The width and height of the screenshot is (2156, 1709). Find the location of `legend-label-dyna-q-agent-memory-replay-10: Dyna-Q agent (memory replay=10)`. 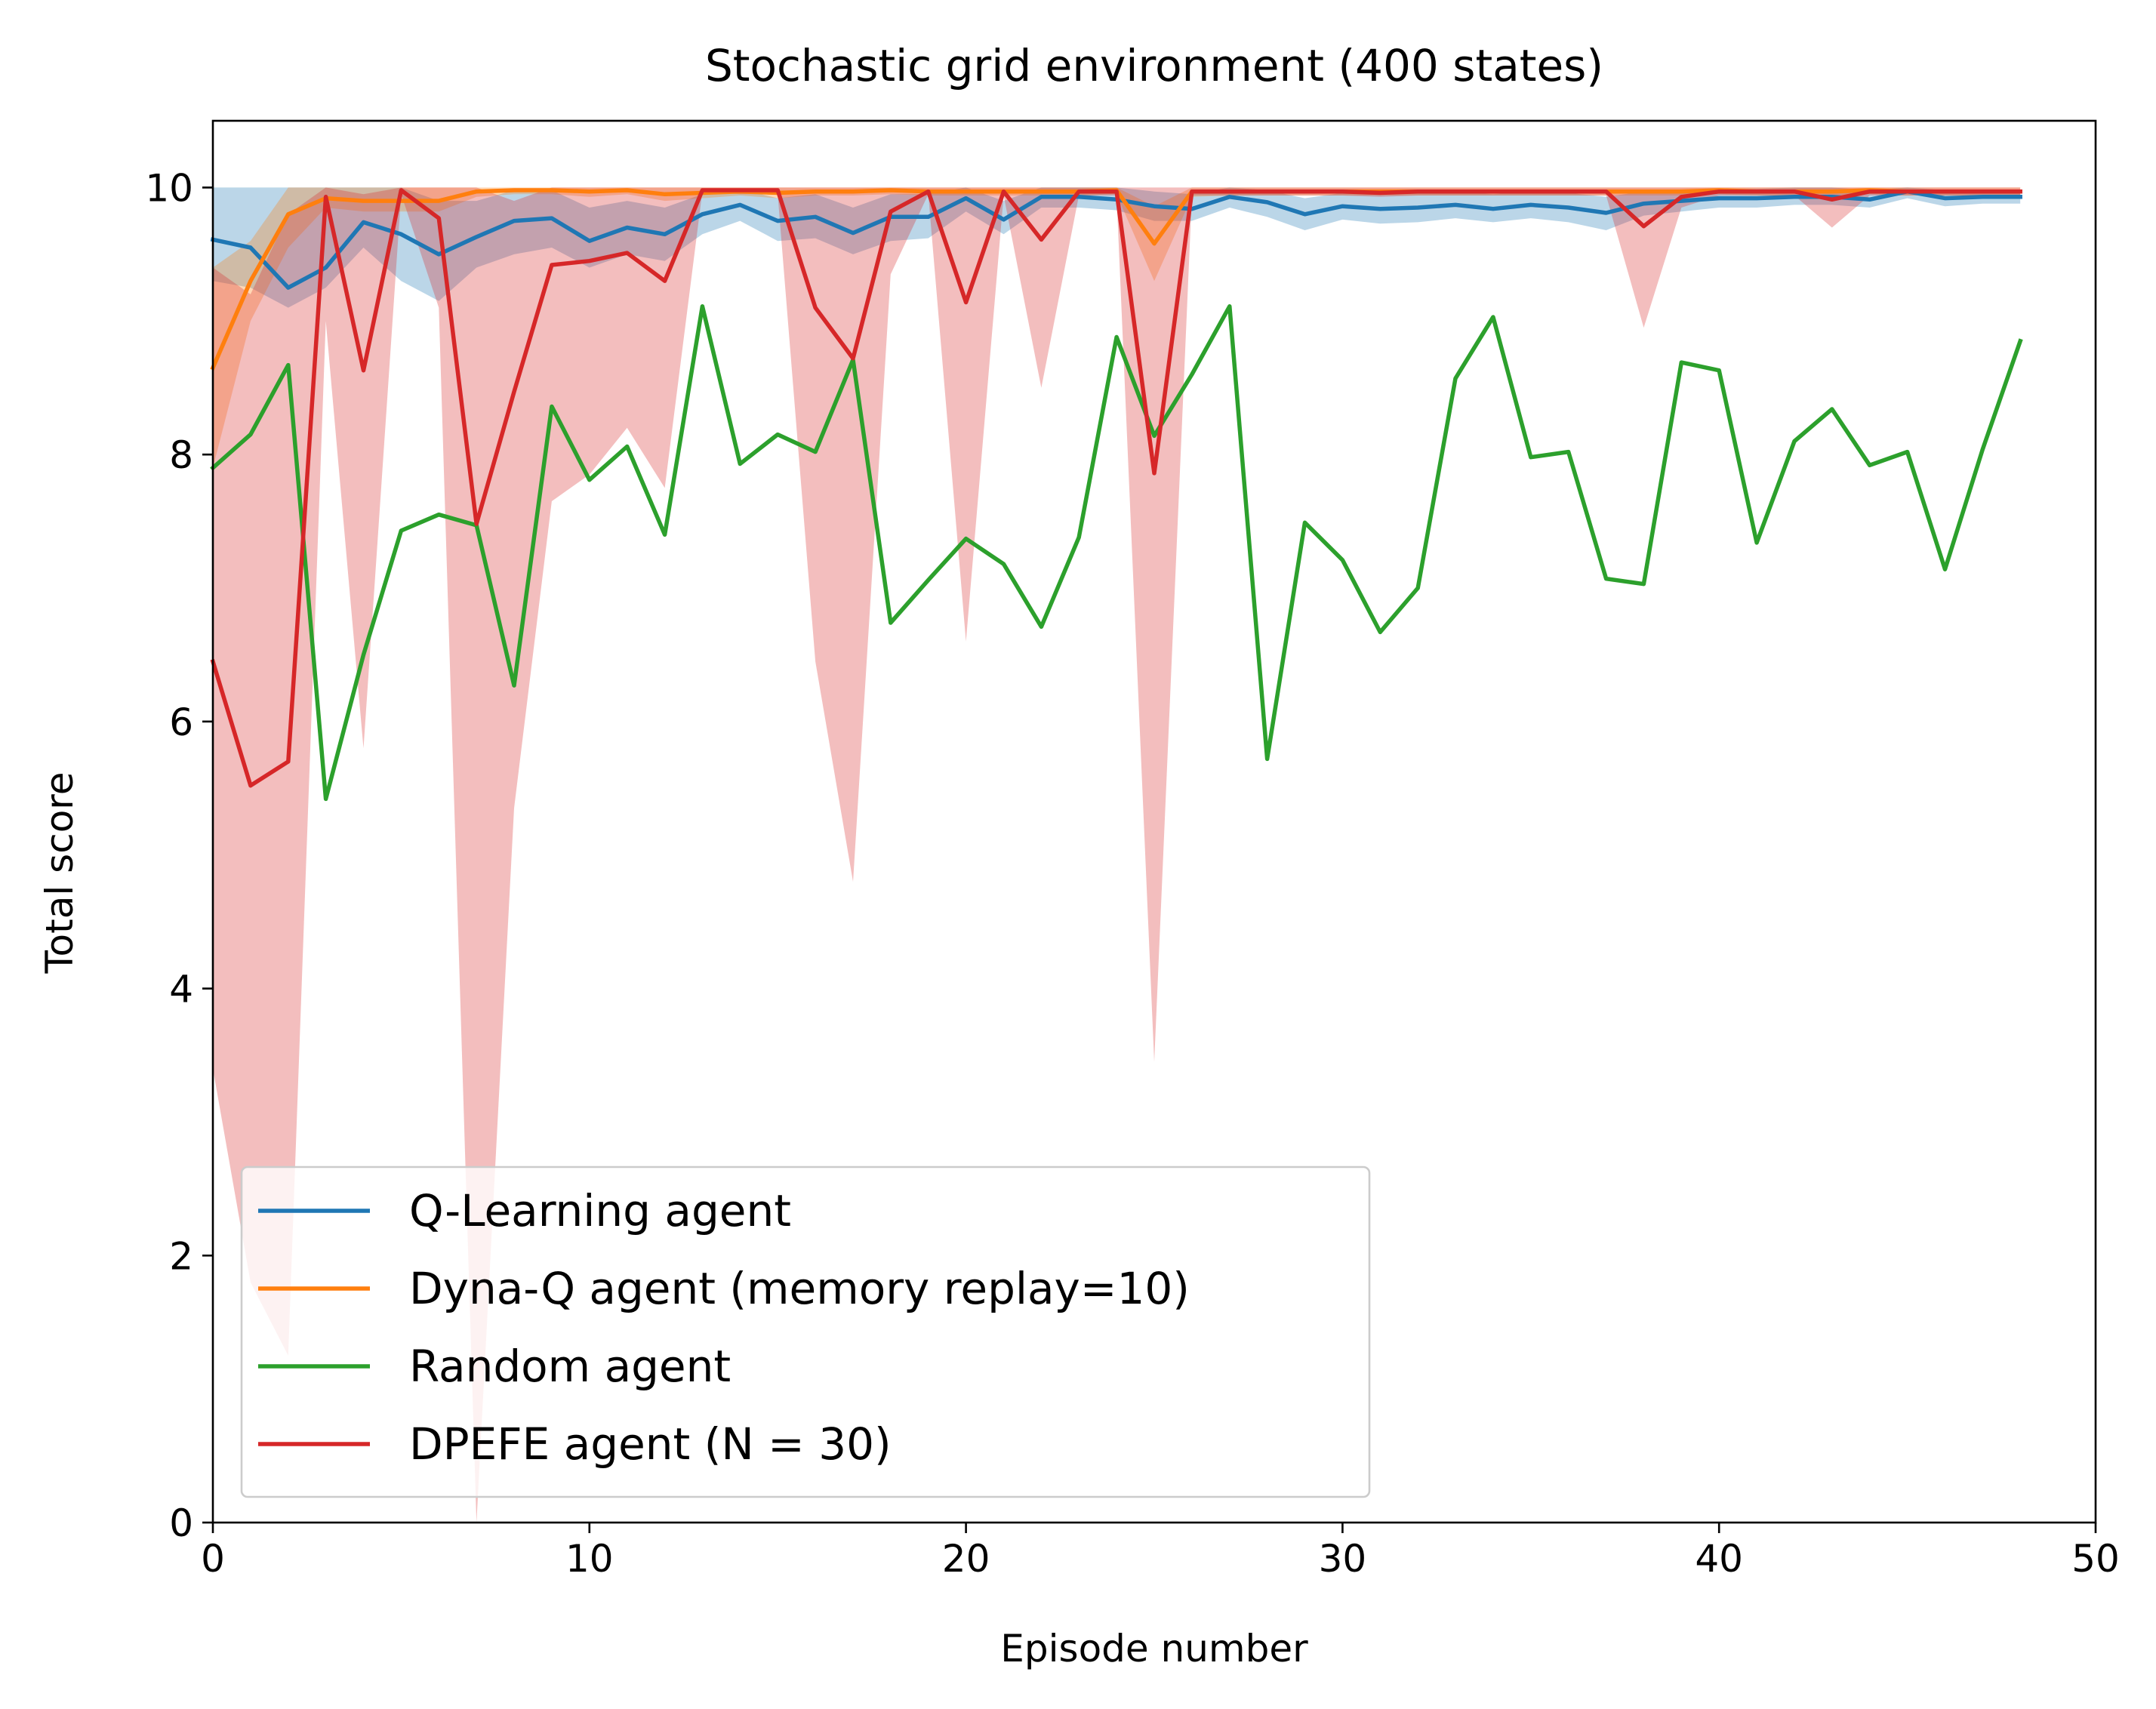

legend-label-dyna-q-agent-memory-replay-10: Dyna-Q agent (memory replay=10) is located at coordinates (799, 1288).